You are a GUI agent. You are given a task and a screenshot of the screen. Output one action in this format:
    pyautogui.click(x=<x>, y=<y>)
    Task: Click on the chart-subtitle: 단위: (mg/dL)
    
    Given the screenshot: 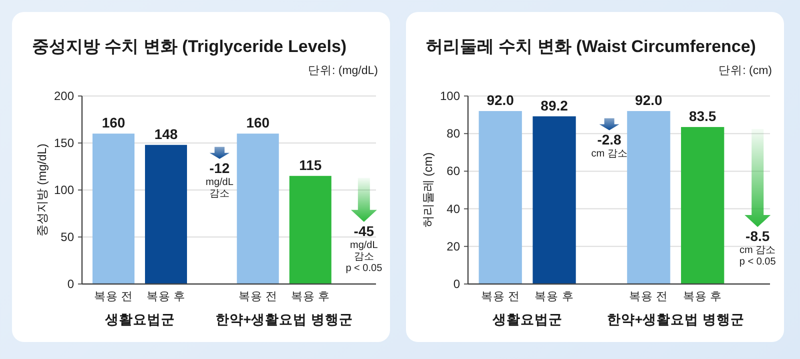 What is the action you would take?
    pyautogui.click(x=343, y=71)
    